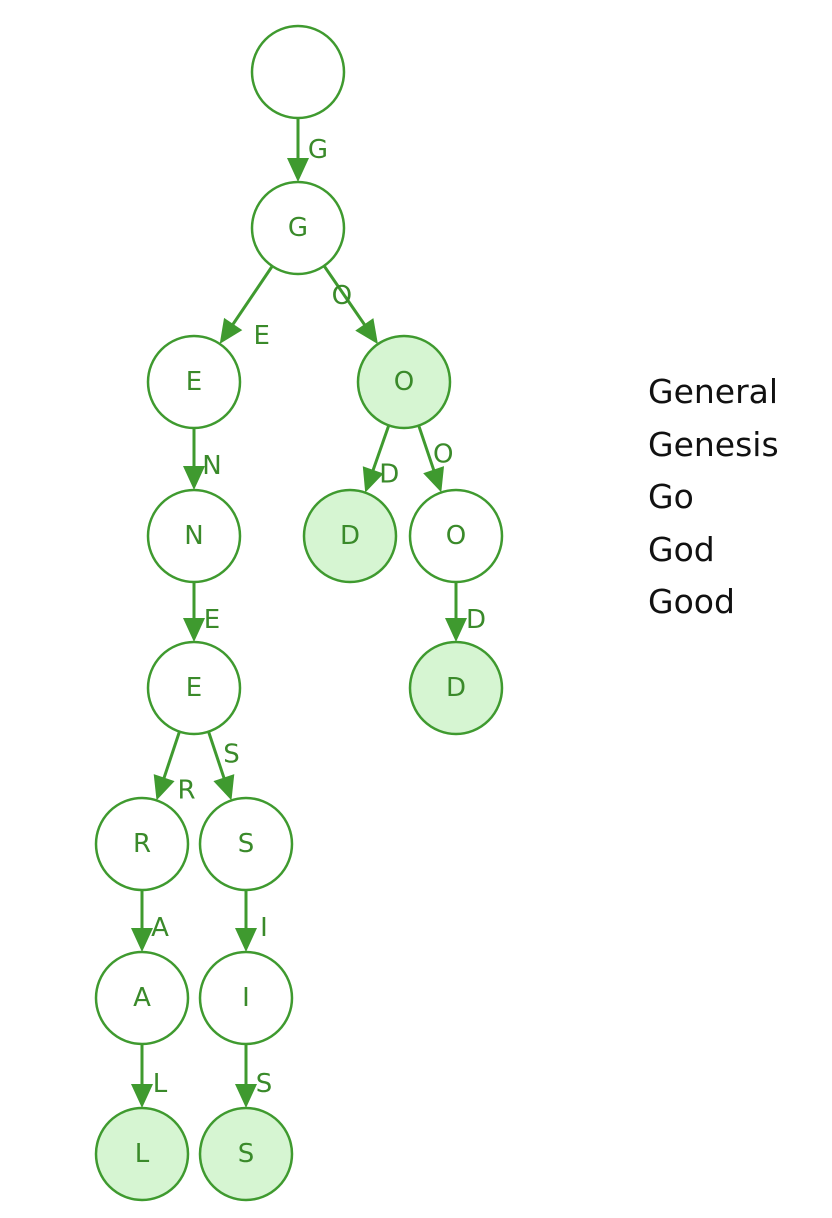 The height and width of the screenshot is (1218, 832). What do you see at coordinates (149, 1076) in the screenshot?
I see `edge-genera-general: L` at bounding box center [149, 1076].